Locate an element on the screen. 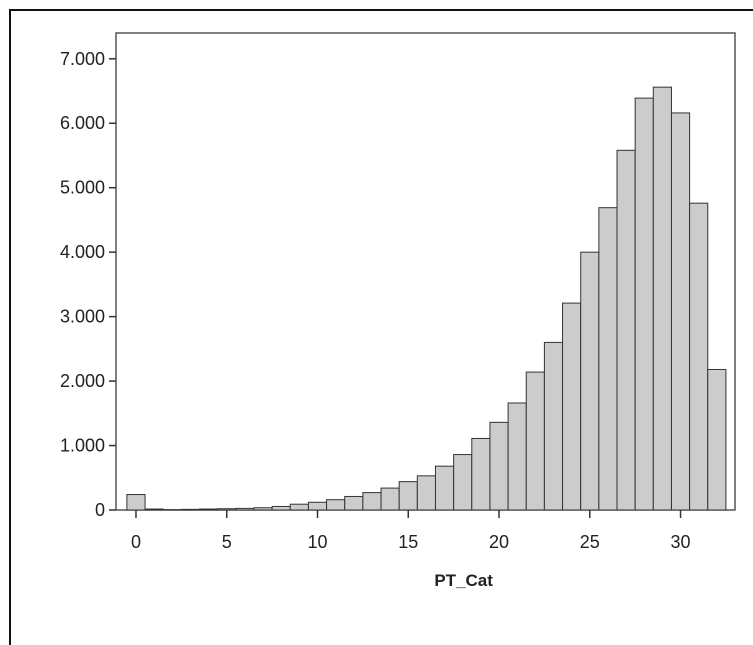 The height and width of the screenshot is (645, 753). x-tick-label: 25 is located at coordinates (590, 542).